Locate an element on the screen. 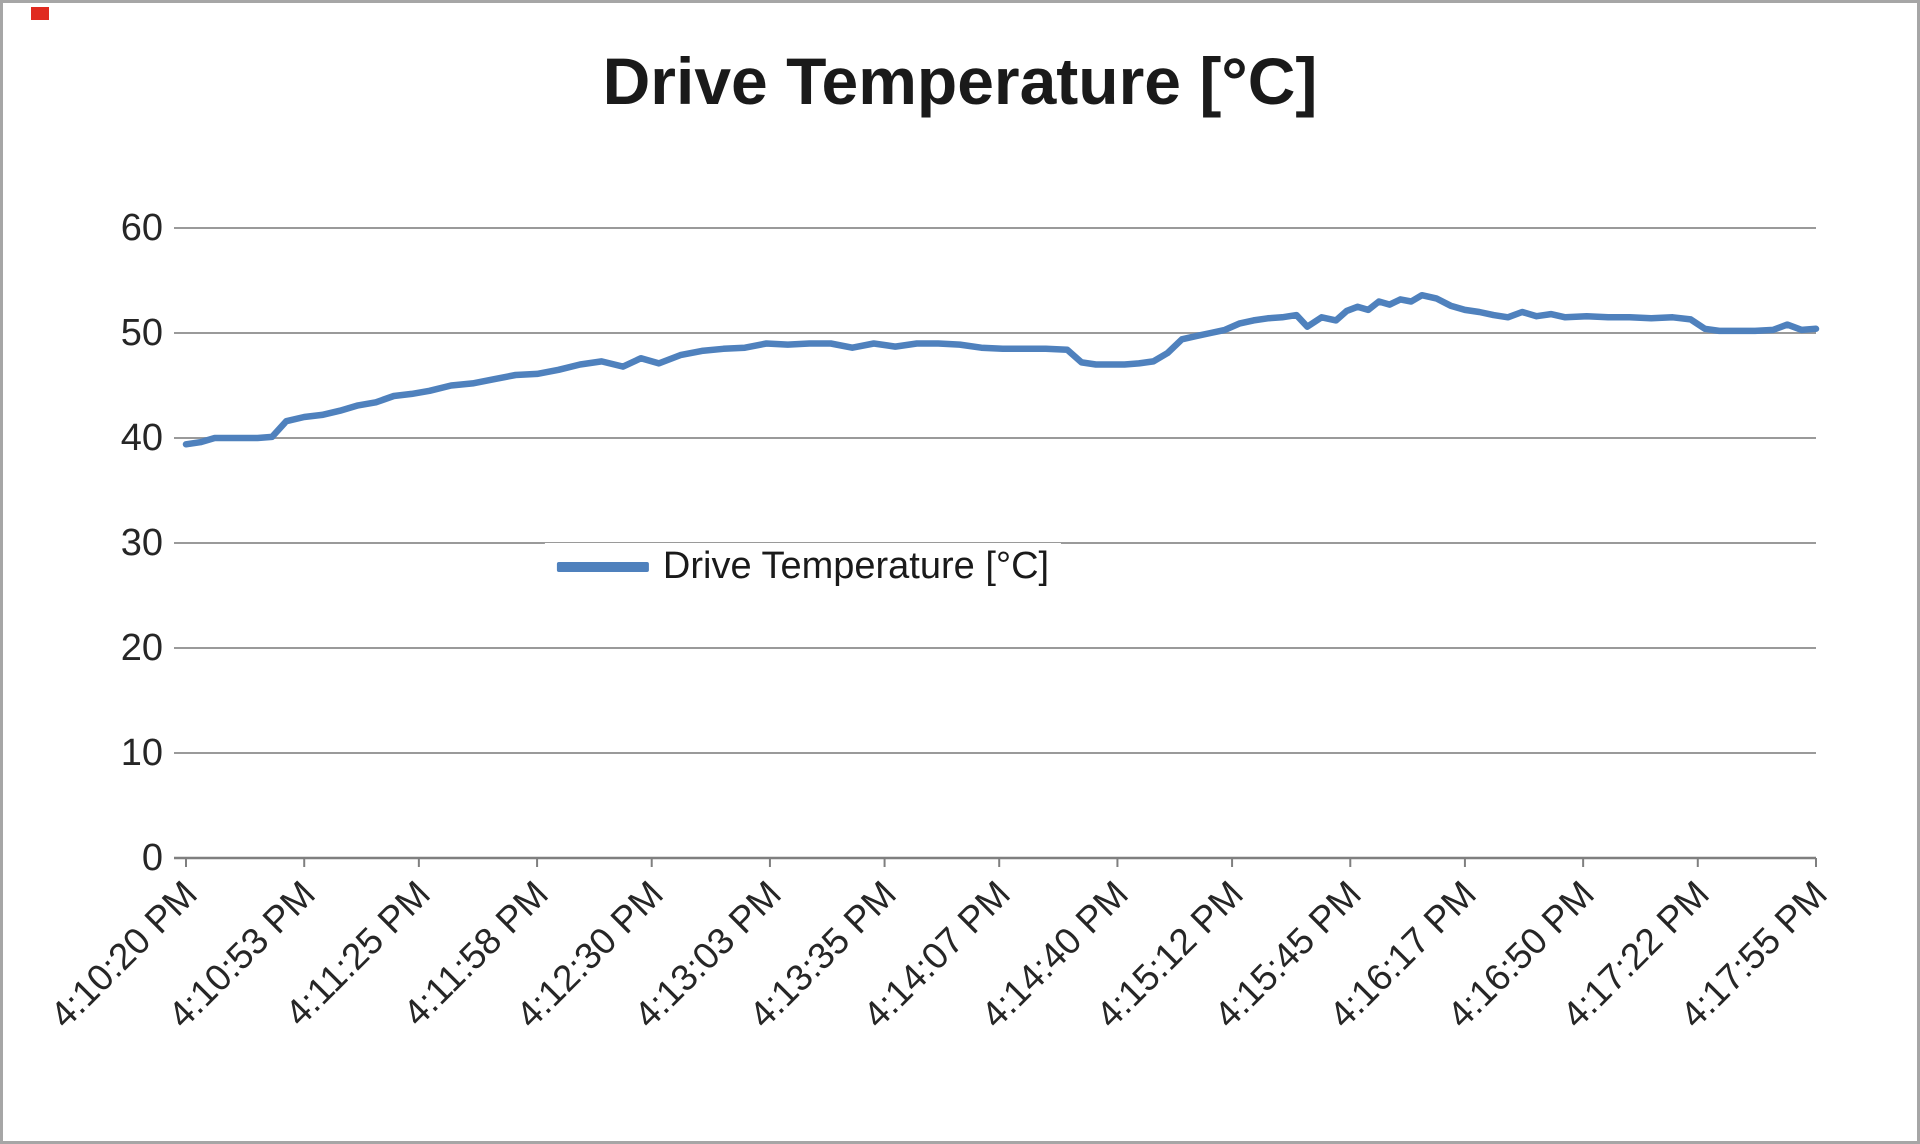  temperature-line is located at coordinates (1001, 369).